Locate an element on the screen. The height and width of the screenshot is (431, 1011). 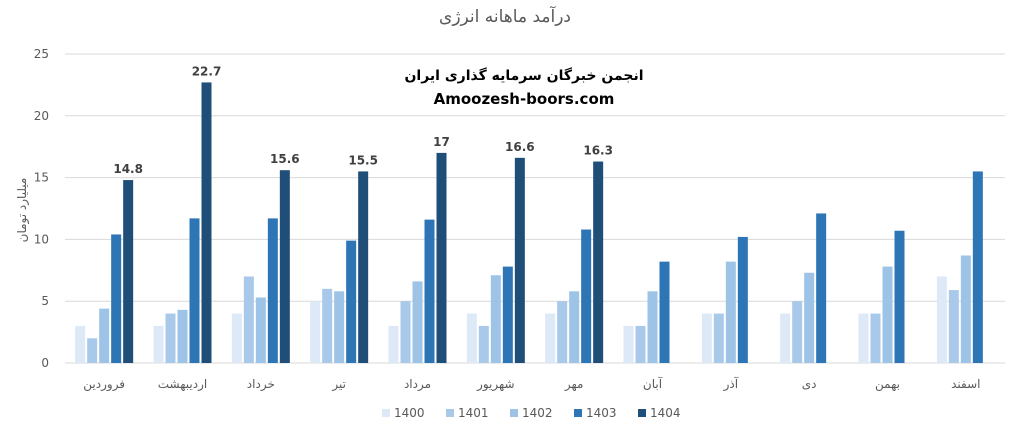
legend-label: 1403 is located at coordinates (601, 413).